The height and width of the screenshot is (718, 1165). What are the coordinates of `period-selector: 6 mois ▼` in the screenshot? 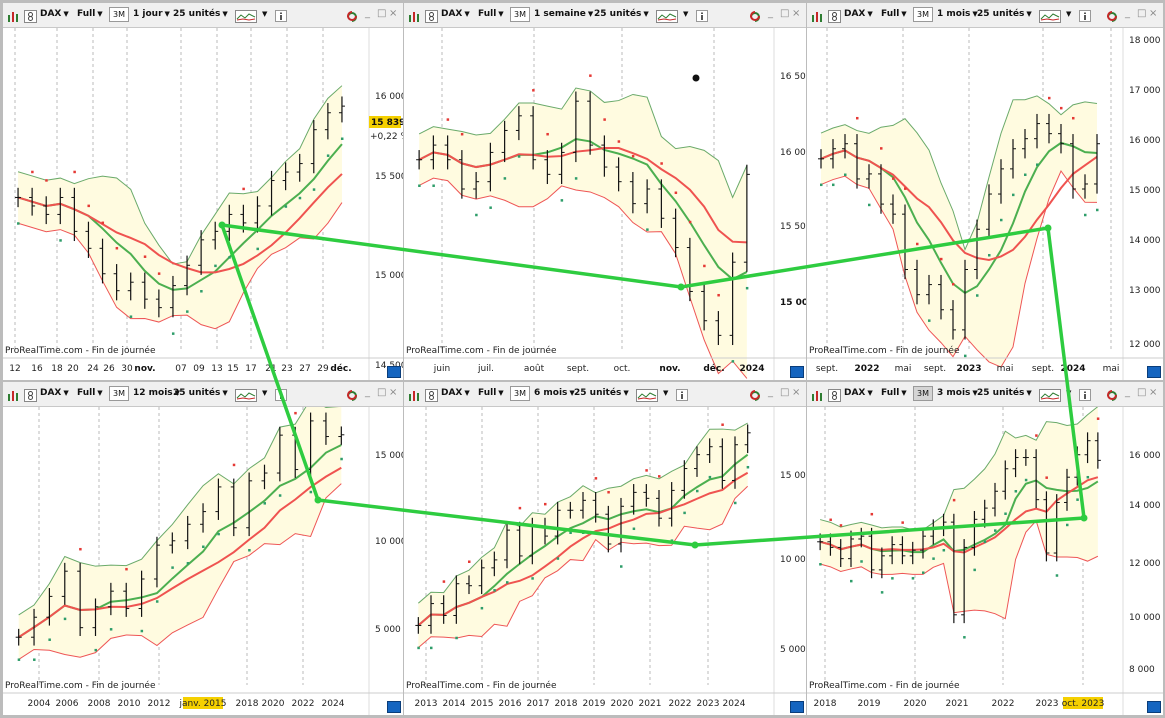 It's located at (554, 393).